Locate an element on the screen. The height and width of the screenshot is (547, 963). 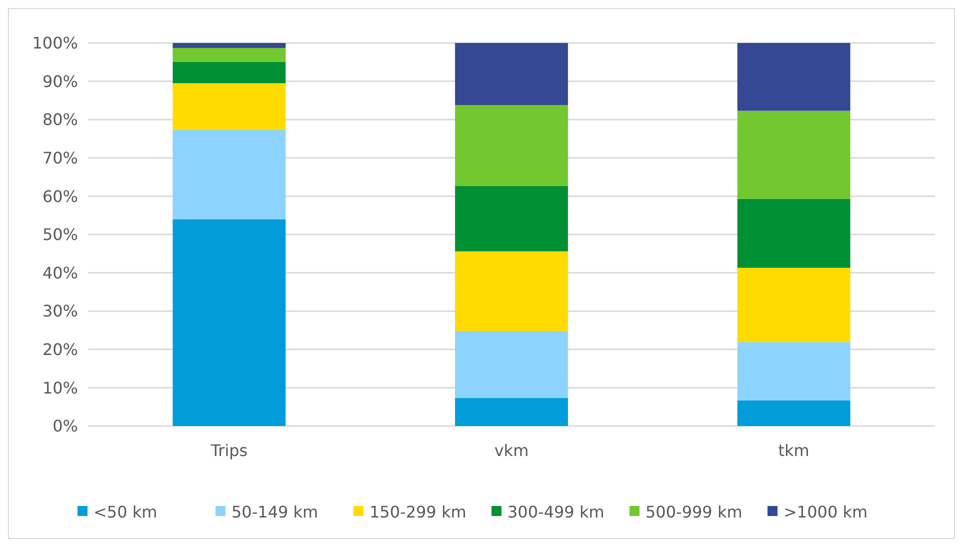
y-tick-label: 70% is located at coordinates (60, 158).